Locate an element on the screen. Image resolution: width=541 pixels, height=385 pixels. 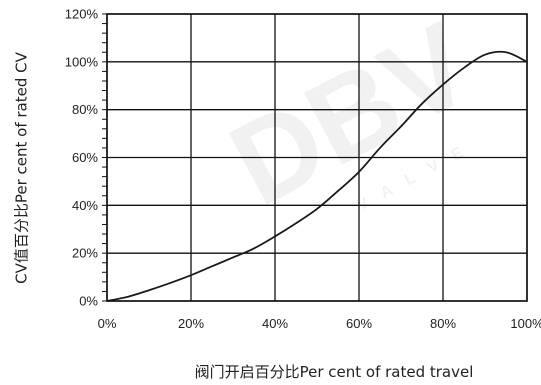
x-tick-label: 0% is located at coordinates (107, 323).